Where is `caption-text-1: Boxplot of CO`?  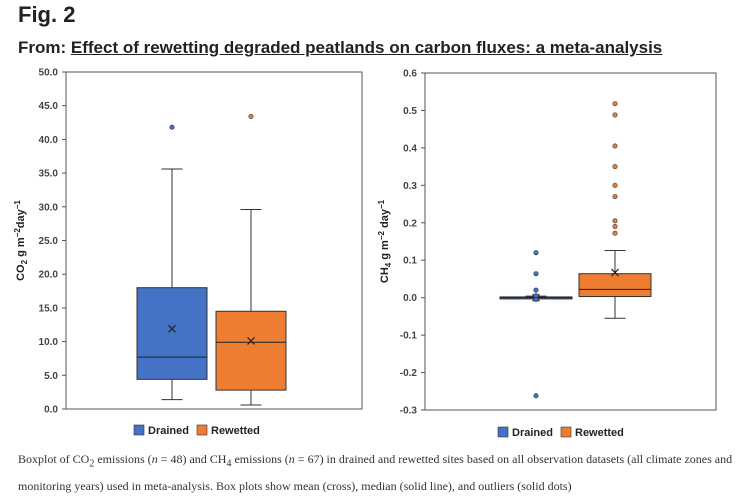 caption-text-1: Boxplot of CO is located at coordinates (54, 459).